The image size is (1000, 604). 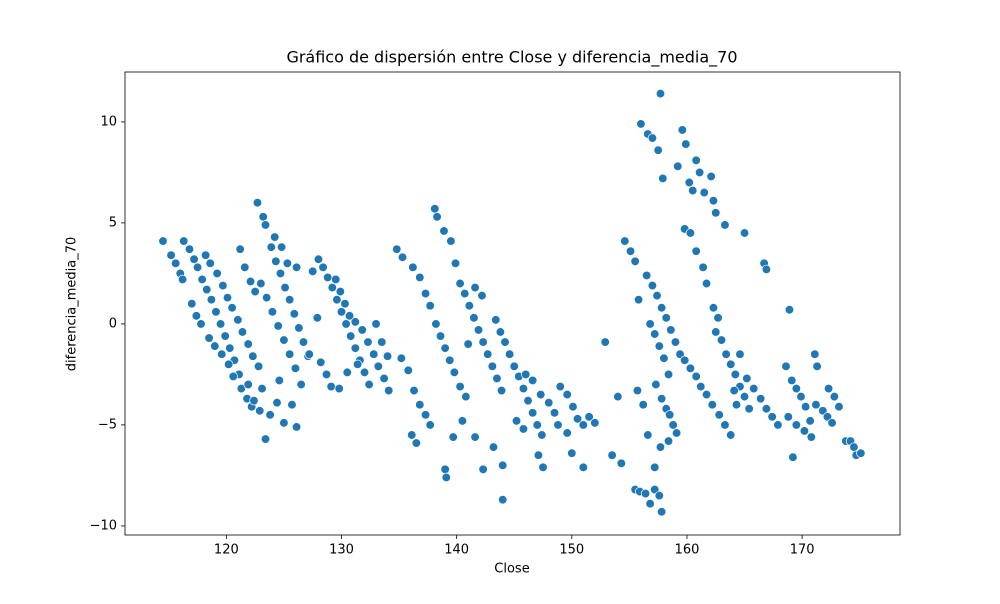 I want to click on y-tick-label: −5, so click(x=107, y=424).